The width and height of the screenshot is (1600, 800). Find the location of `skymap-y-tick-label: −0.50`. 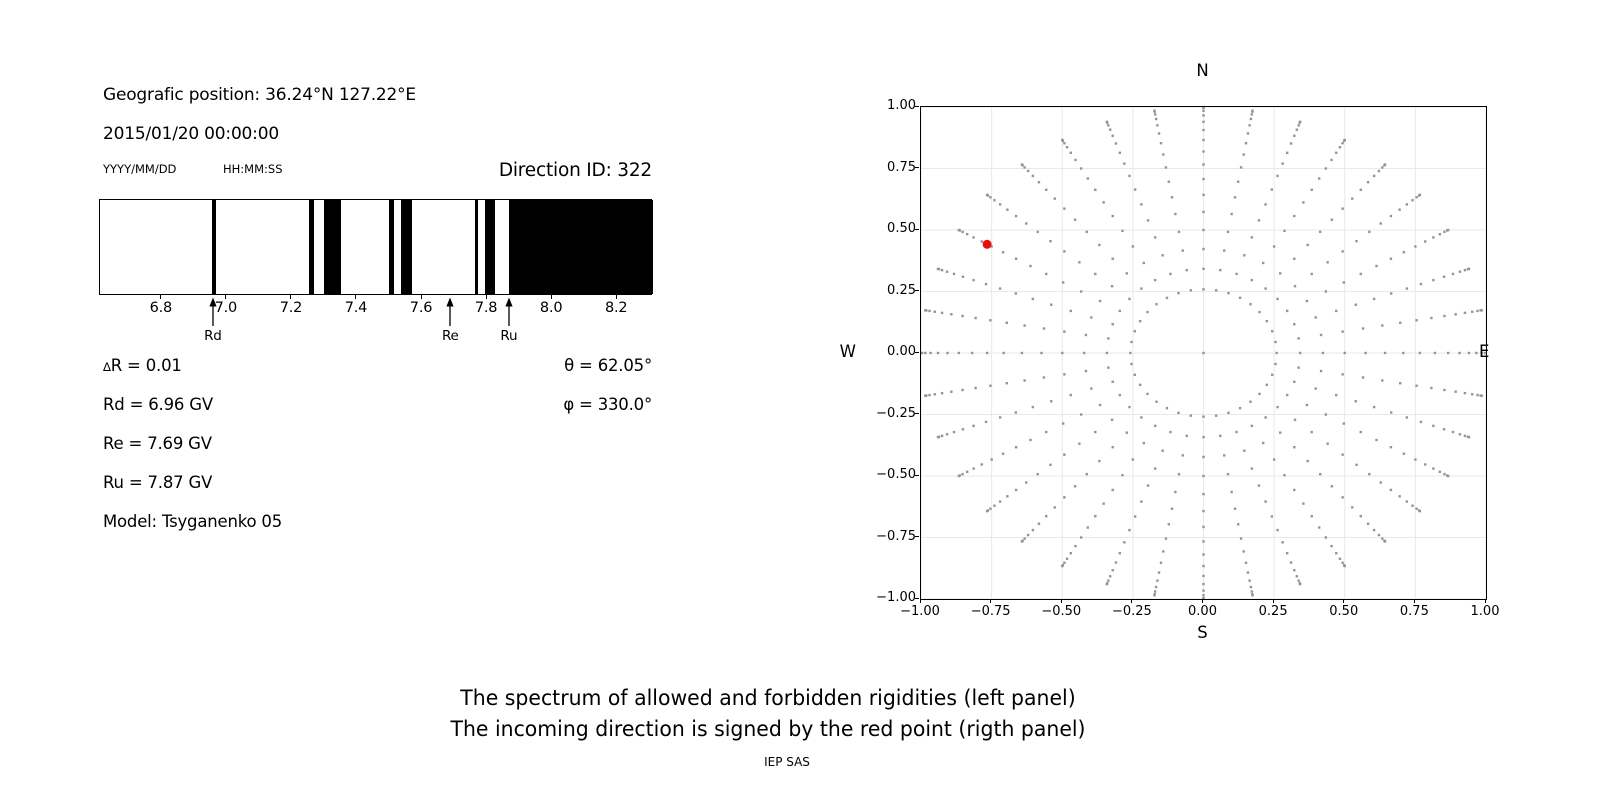

skymap-y-tick-label: −0.50 is located at coordinates (896, 474).